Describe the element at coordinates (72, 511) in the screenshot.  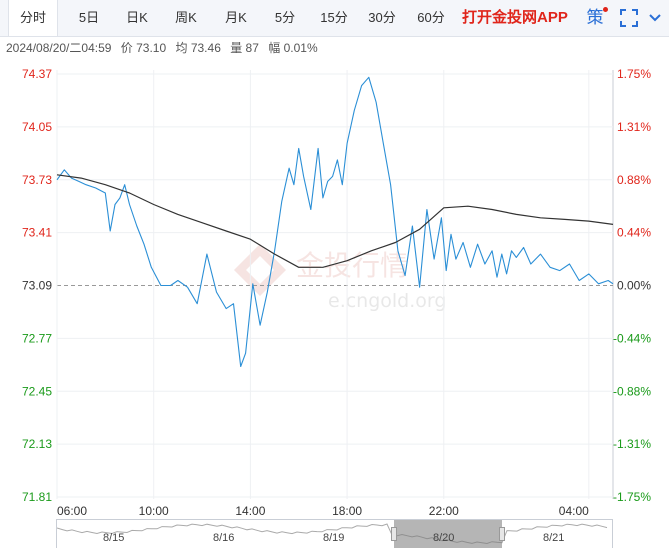
I see `time-tick-label: 06:00` at that location.